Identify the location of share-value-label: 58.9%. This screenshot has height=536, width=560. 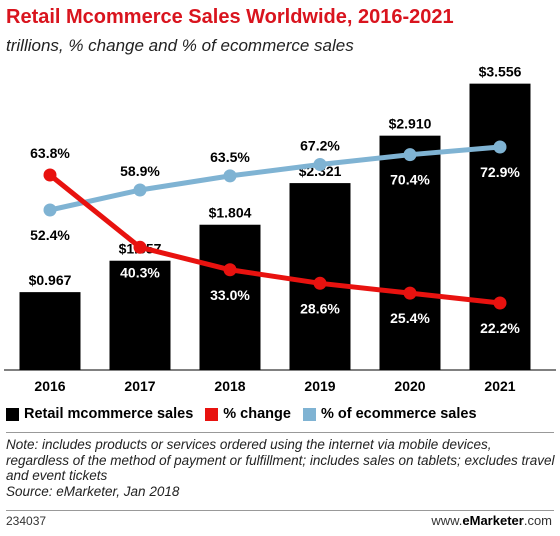
(140, 171).